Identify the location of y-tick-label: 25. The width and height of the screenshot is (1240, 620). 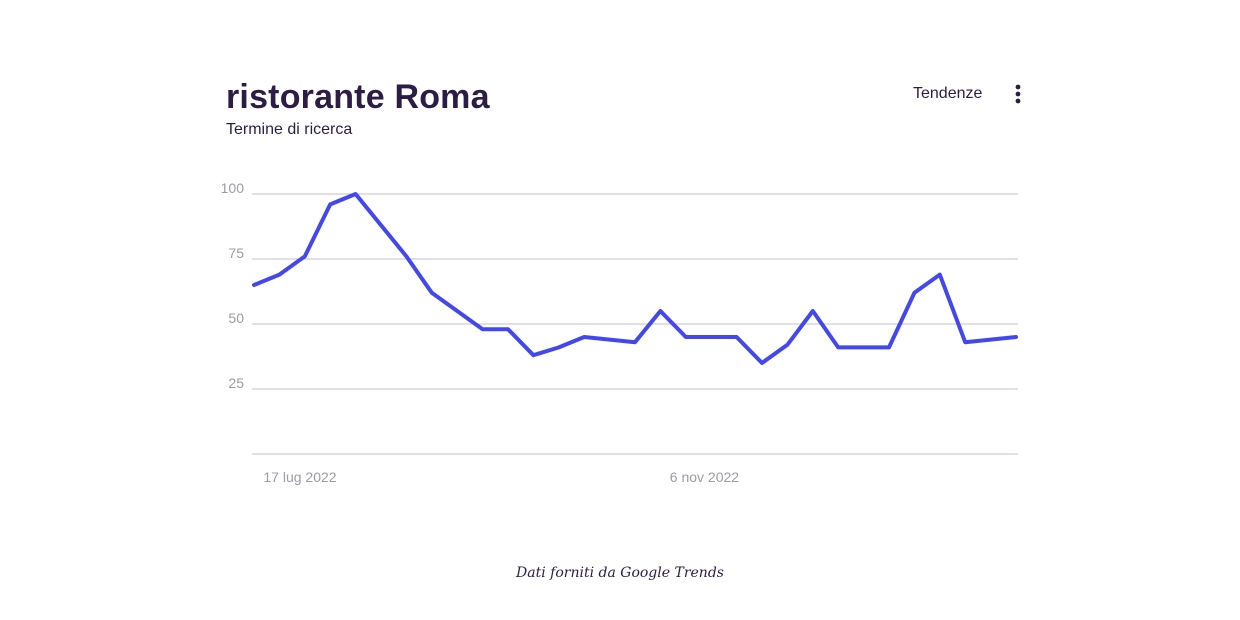
(236, 383).